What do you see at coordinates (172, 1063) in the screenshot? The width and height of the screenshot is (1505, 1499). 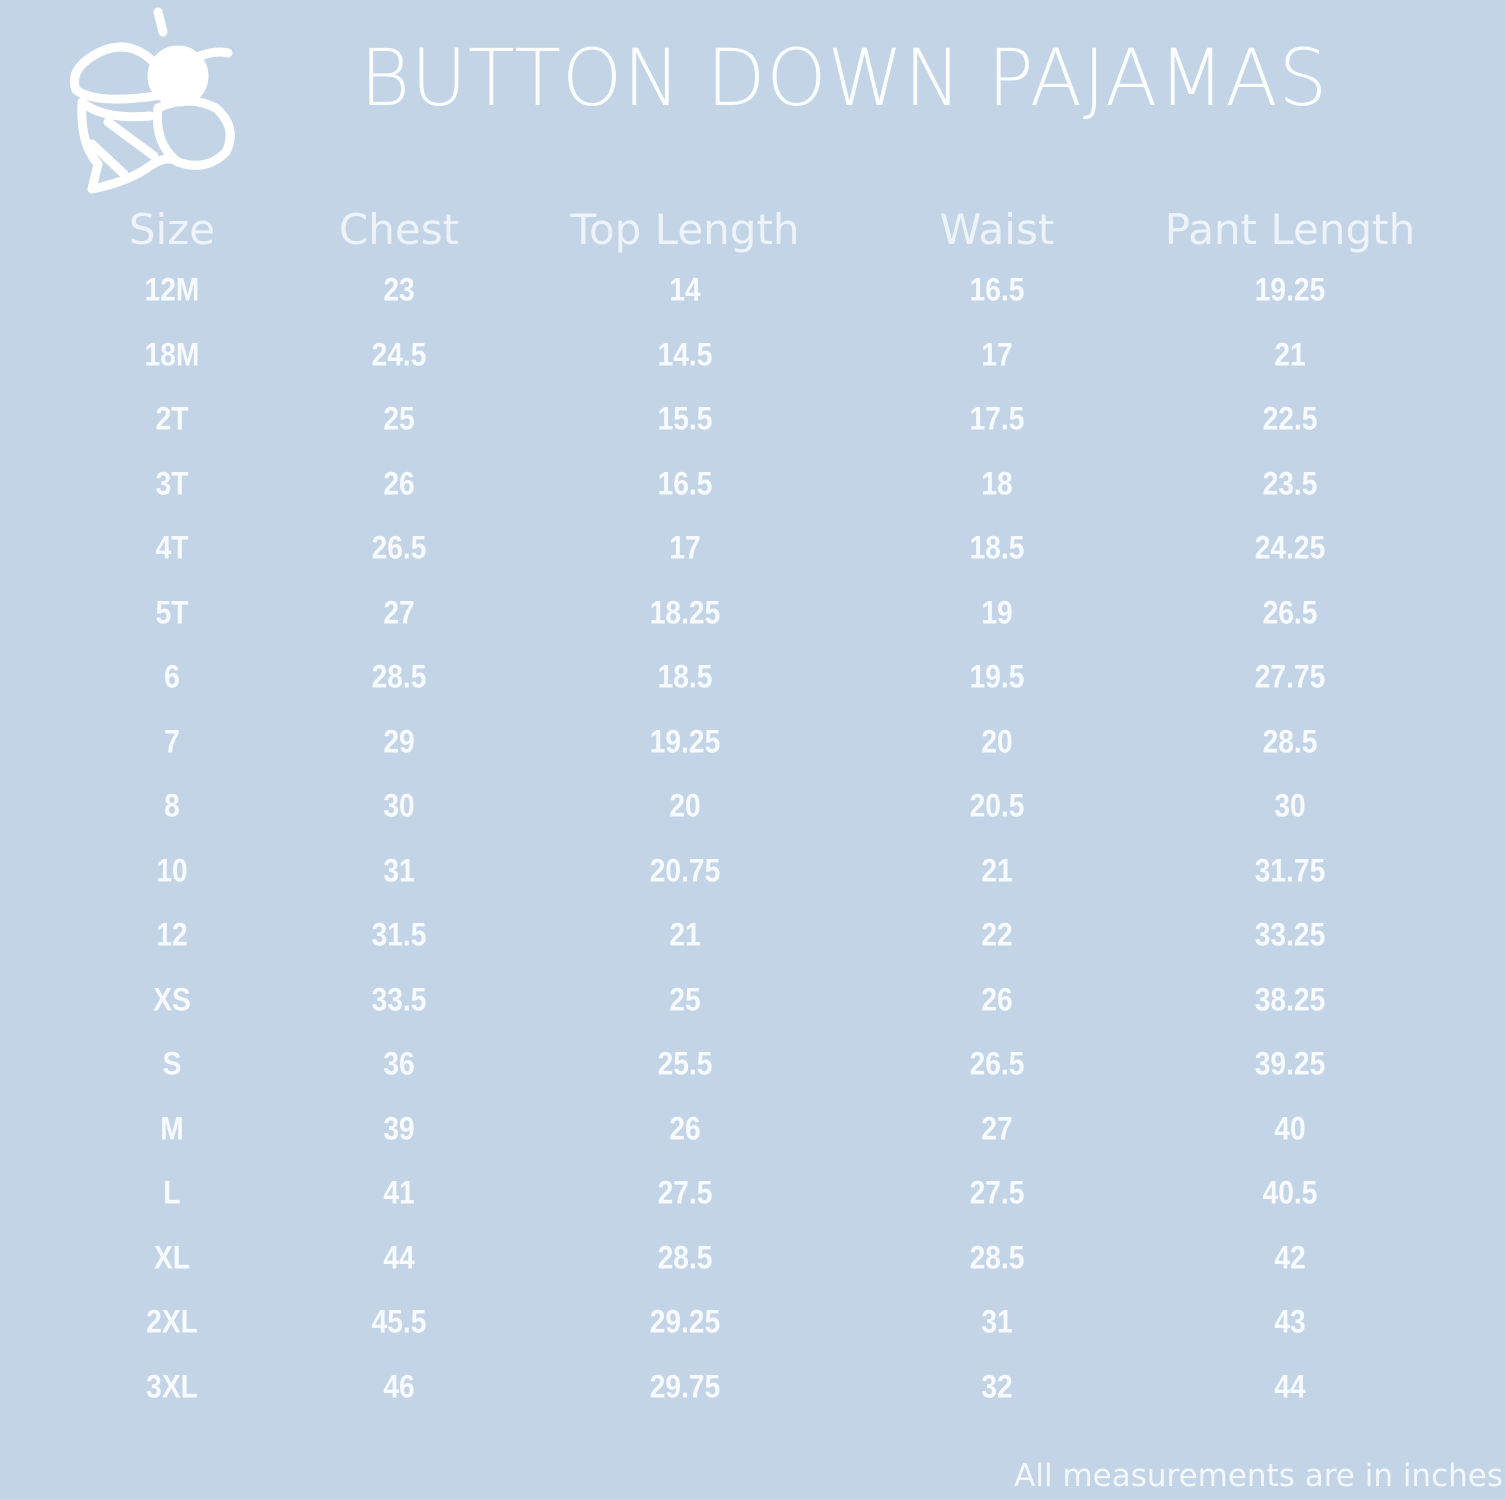 I see `cell-size: S` at bounding box center [172, 1063].